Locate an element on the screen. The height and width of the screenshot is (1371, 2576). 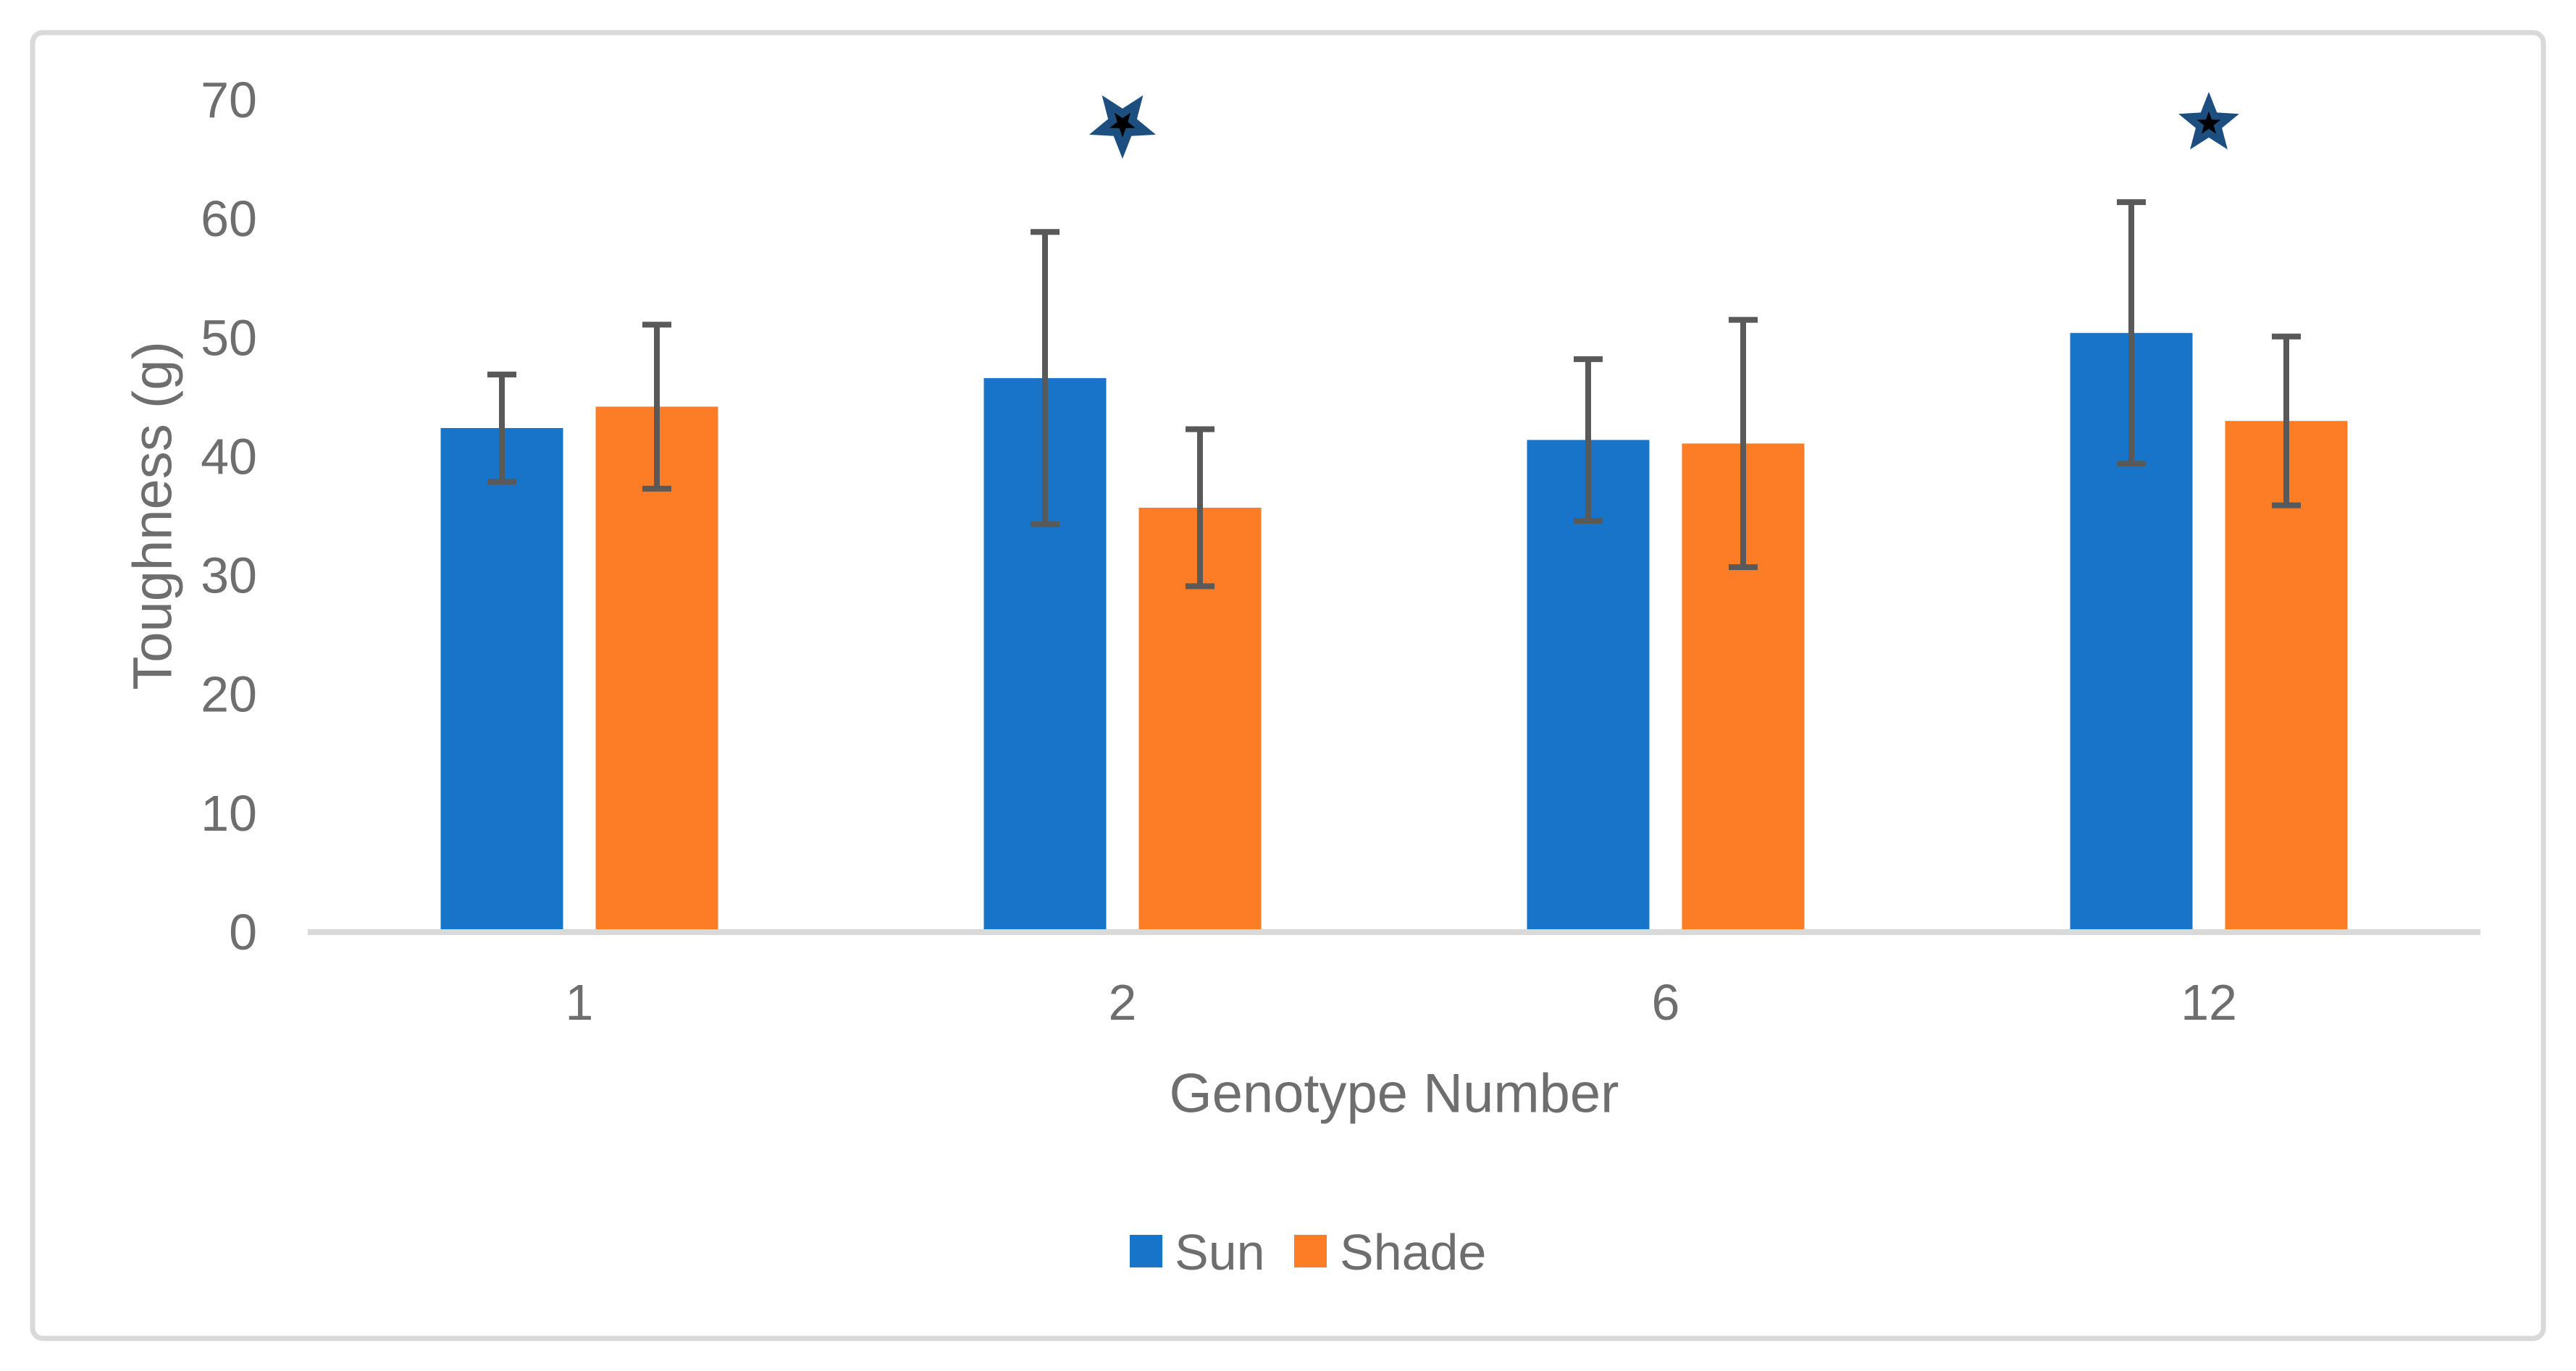
y-tick-label-70: 70 is located at coordinates (229, 100).